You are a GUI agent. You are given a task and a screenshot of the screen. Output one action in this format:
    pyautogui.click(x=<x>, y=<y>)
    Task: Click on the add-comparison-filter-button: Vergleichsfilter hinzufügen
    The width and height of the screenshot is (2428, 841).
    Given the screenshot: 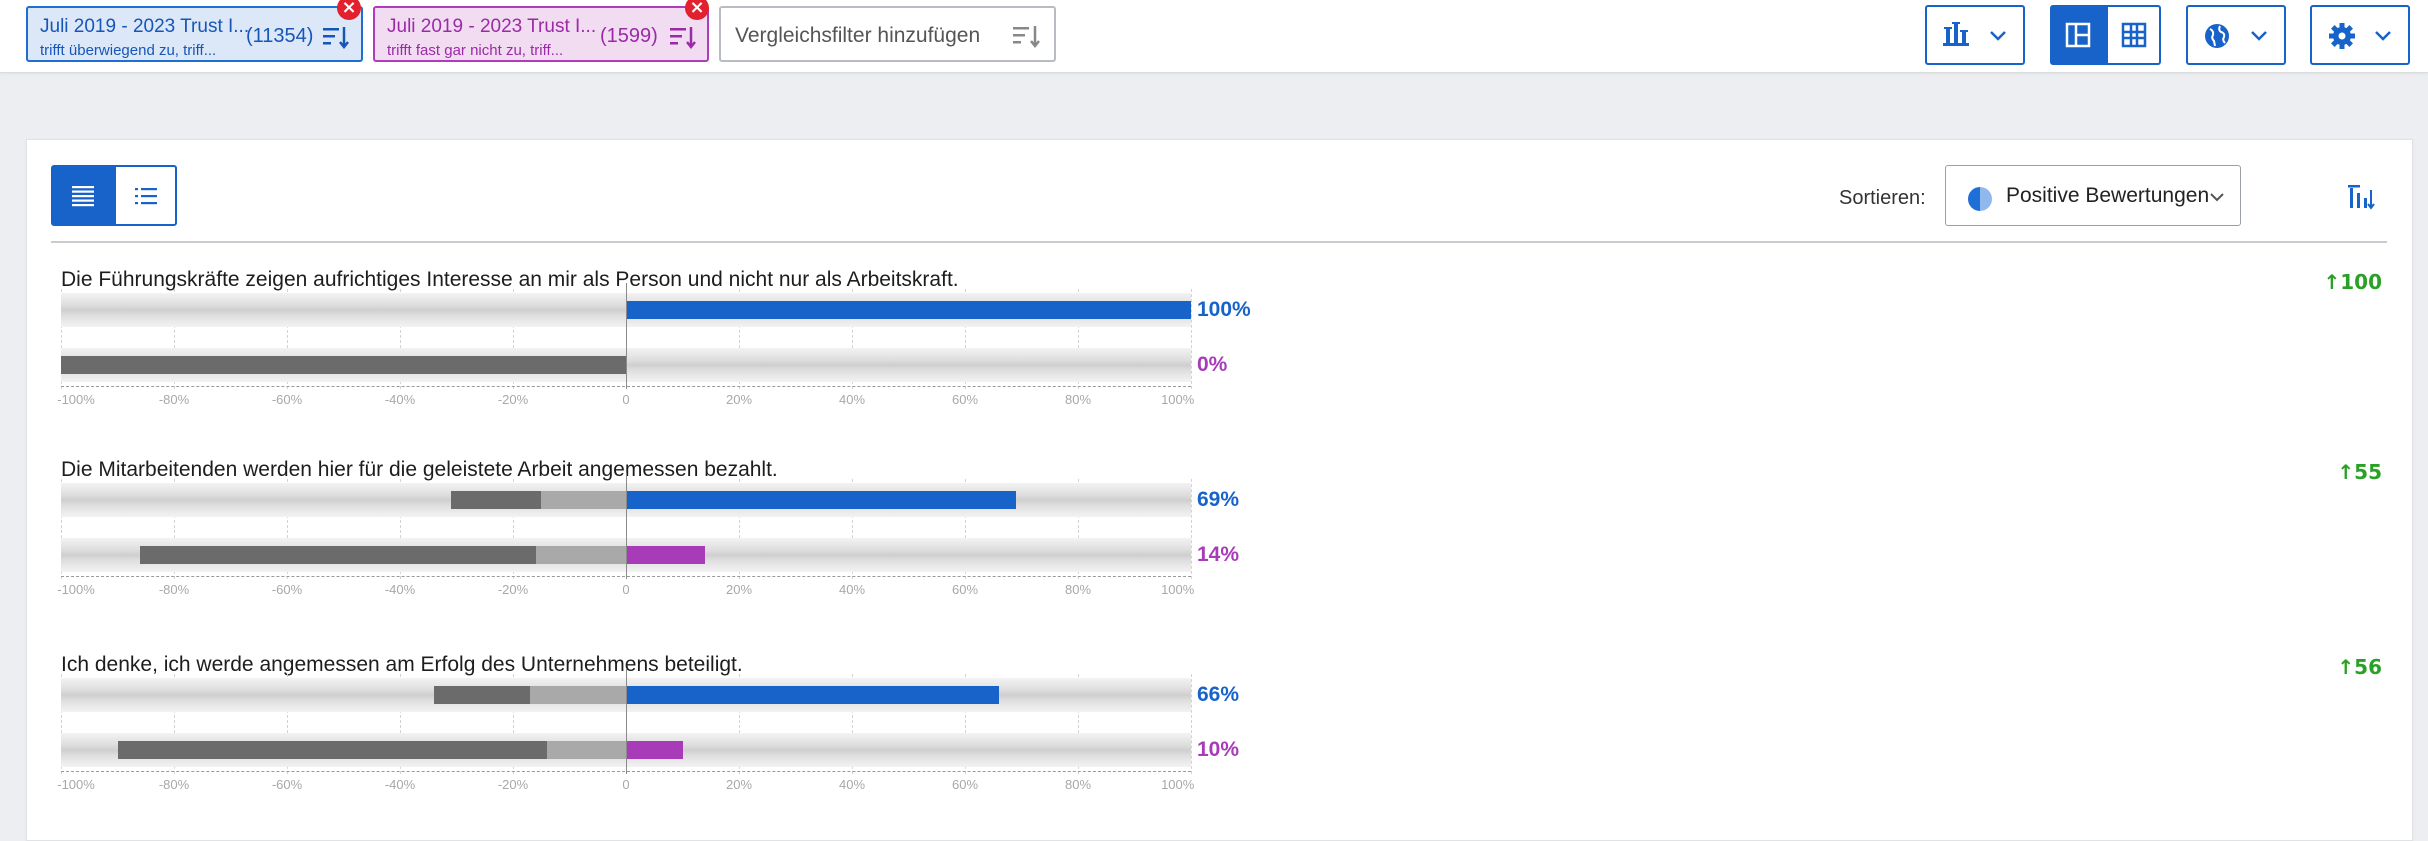 What is the action you would take?
    pyautogui.click(x=887, y=34)
    